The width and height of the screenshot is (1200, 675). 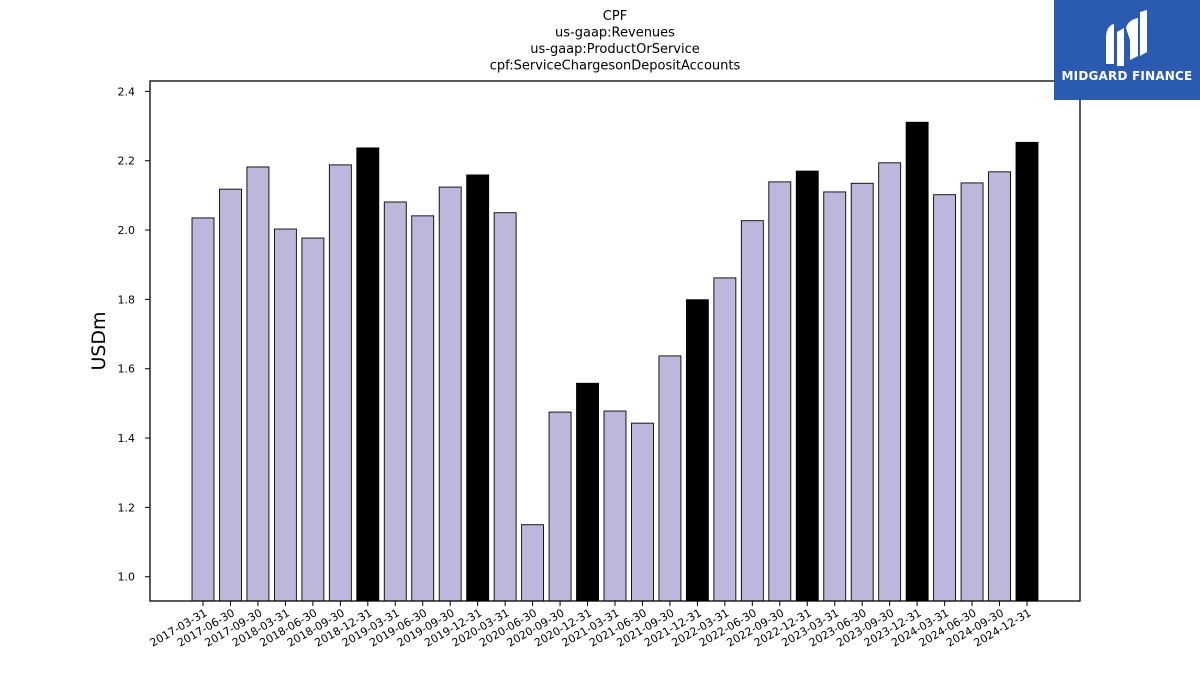 I want to click on y-tick-label: 1.0, so click(x=127, y=577).